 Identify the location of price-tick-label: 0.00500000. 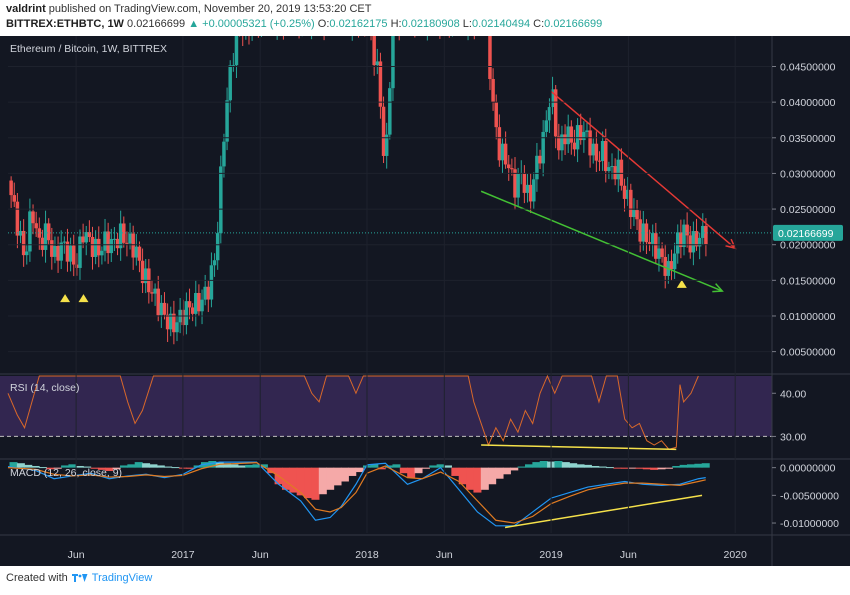
(808, 353).